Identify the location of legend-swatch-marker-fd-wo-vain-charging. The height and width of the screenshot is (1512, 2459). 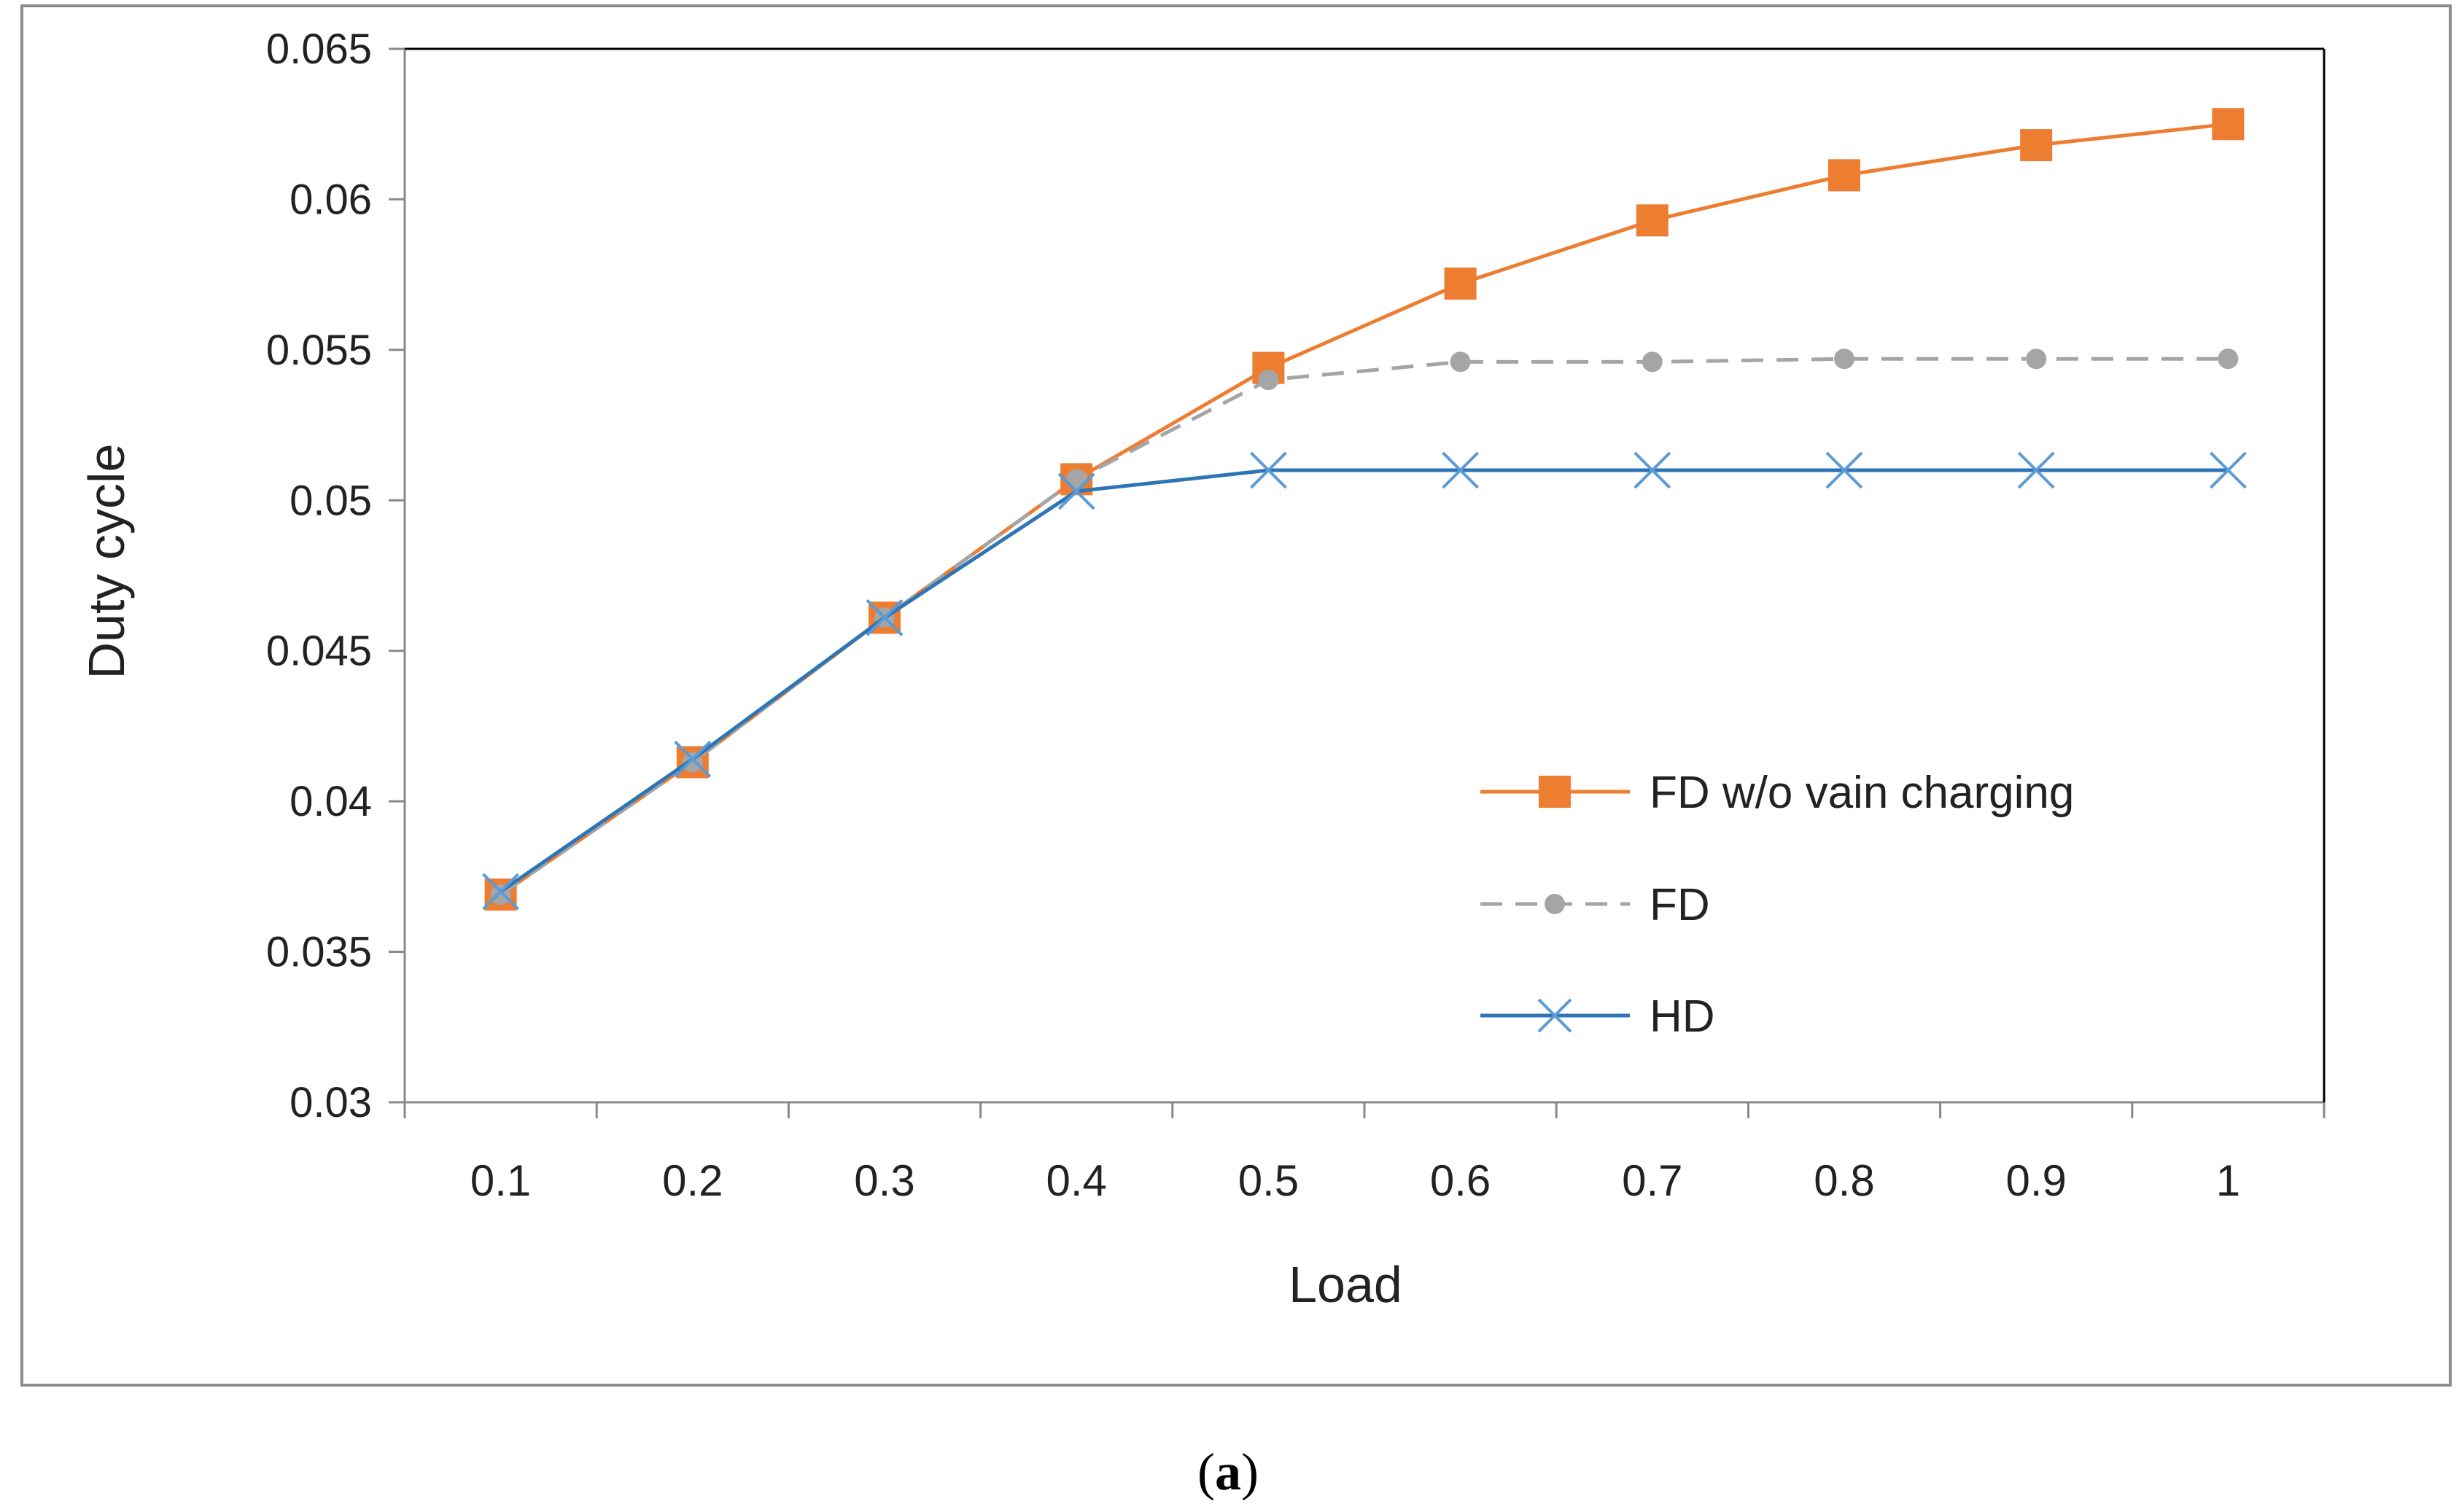
(1555, 792).